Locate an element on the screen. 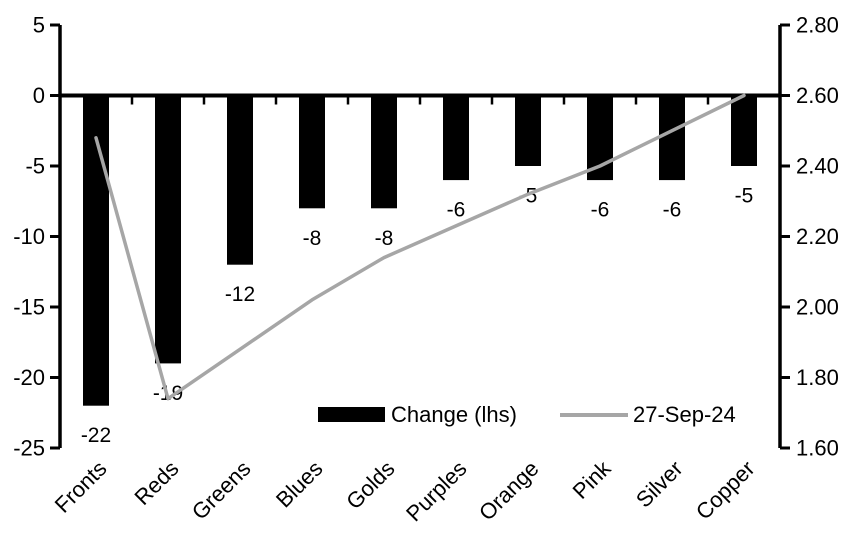 Image resolution: width=852 pixels, height=550 pixels. right-axis-tick-label: 2.20 is located at coordinates (817, 236).